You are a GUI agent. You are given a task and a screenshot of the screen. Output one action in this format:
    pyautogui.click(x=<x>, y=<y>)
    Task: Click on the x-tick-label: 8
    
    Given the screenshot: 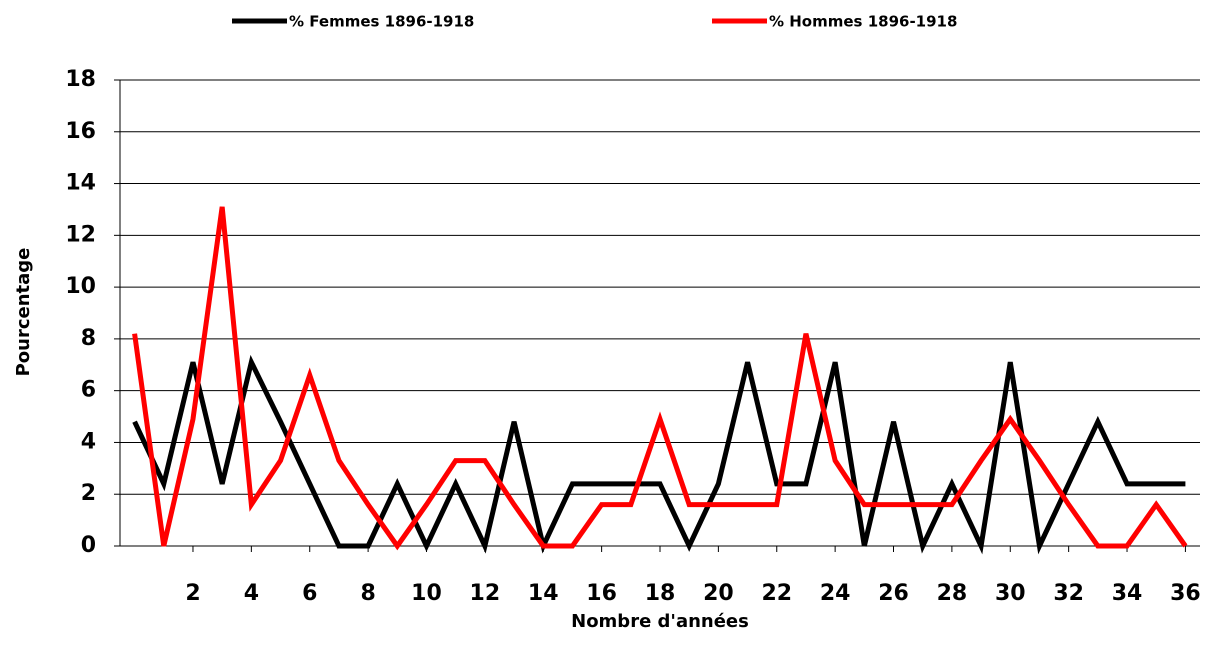 What is the action you would take?
    pyautogui.click(x=367, y=593)
    